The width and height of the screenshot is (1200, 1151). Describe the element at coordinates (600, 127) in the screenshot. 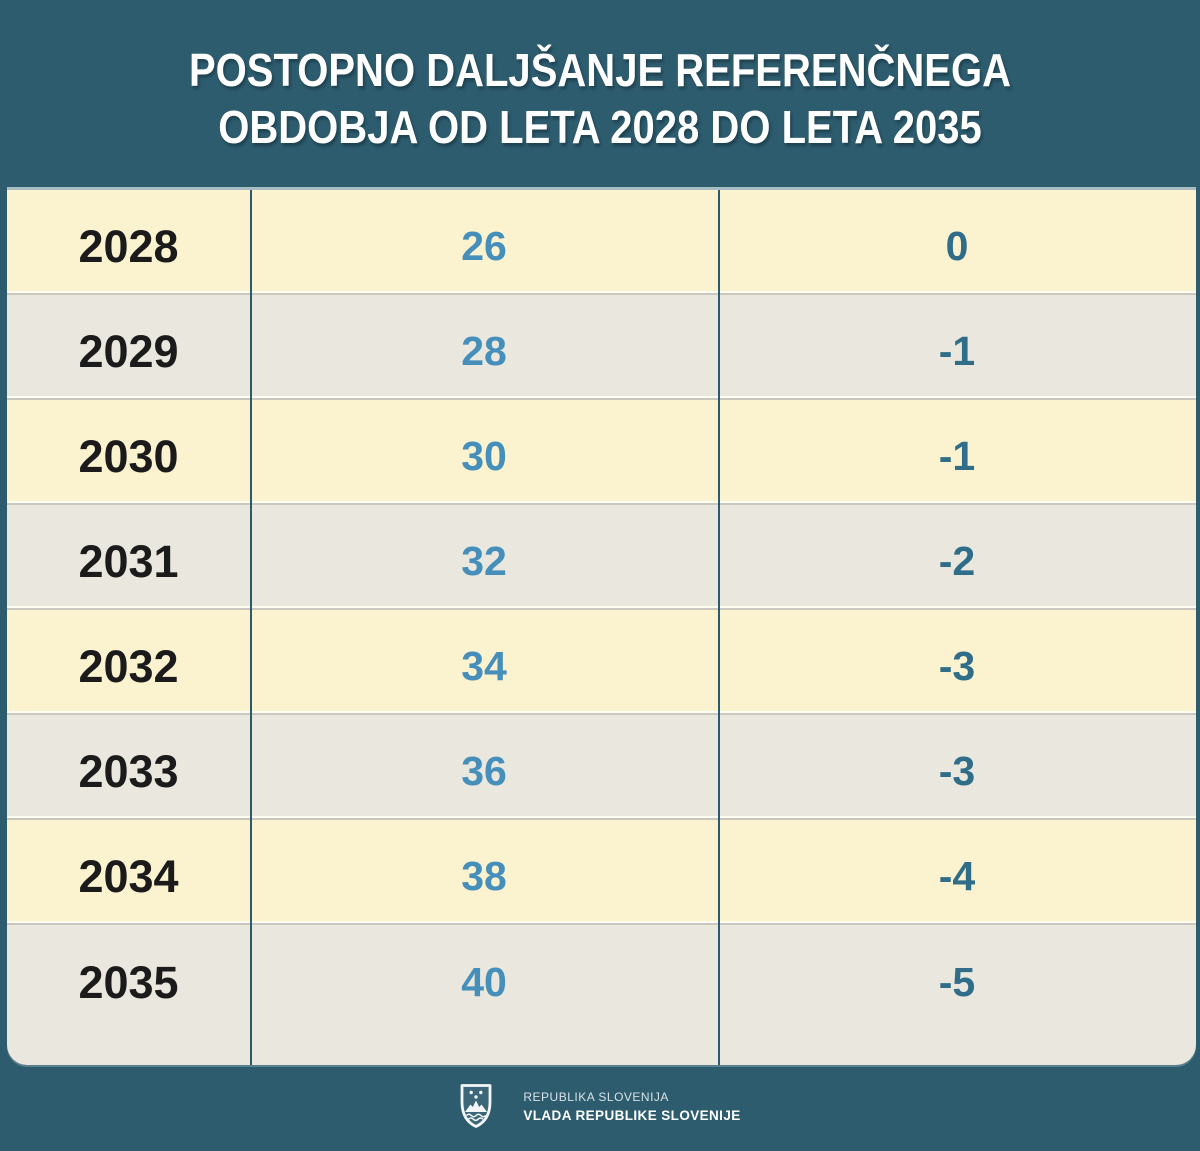

I see `title-line-2: OBDOBJA OD LETA 2028 DO LETA 2035` at that location.